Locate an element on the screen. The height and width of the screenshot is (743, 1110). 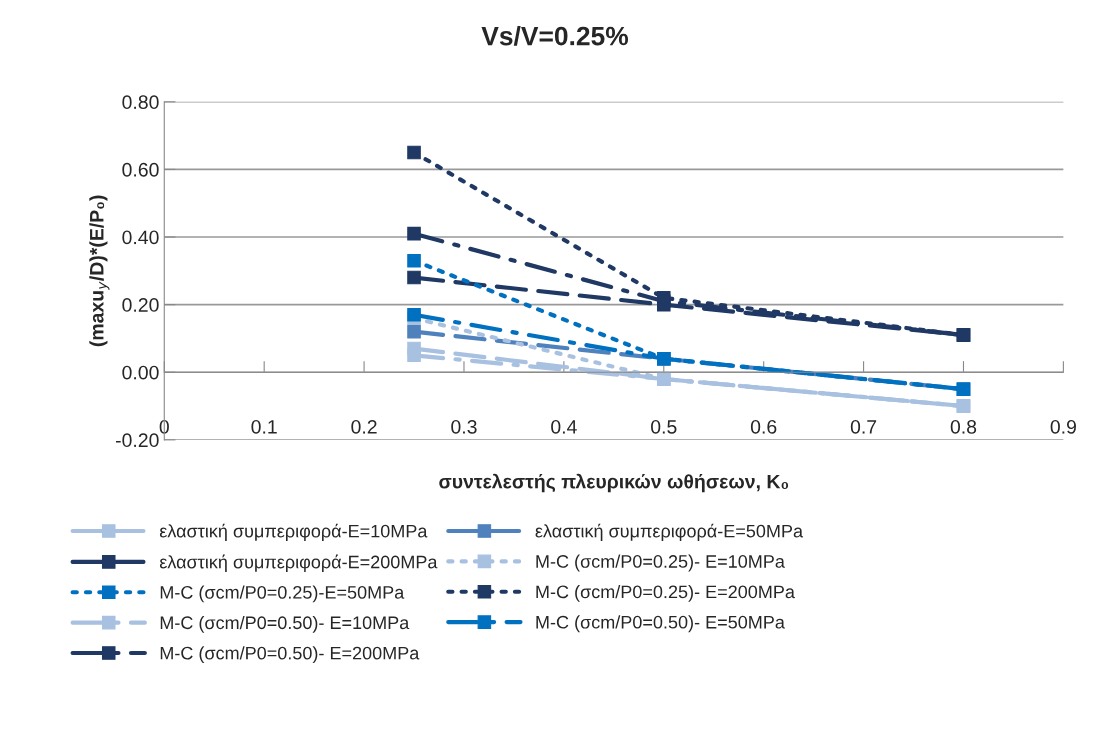
x-axis-title: συντελεστής πλευρικών ωθήσεων, K₀ is located at coordinates (614, 483).